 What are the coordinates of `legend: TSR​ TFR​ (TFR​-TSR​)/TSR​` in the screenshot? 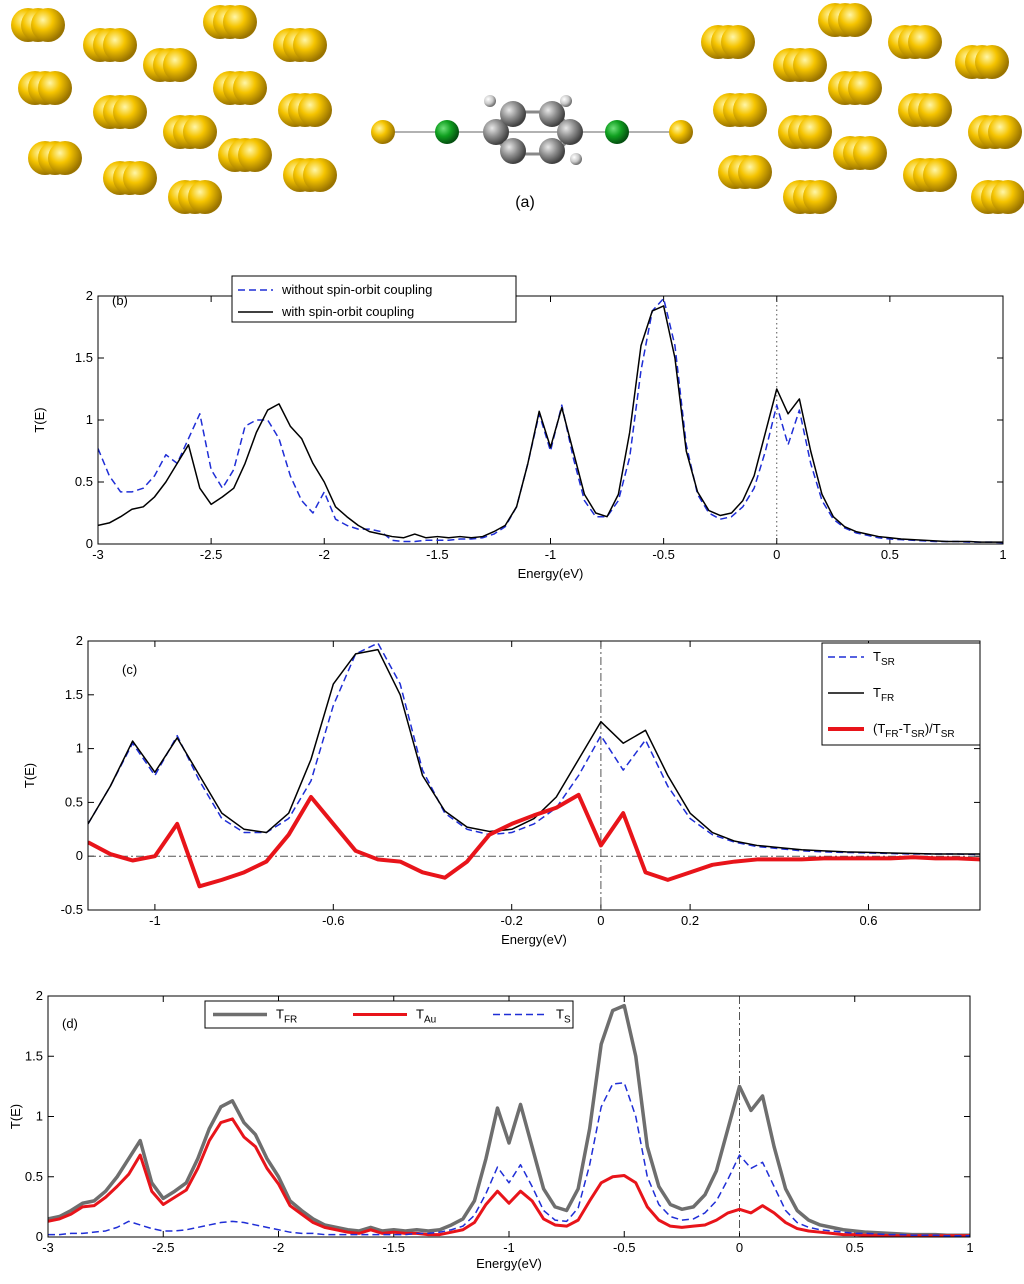 It's located at (901, 694).